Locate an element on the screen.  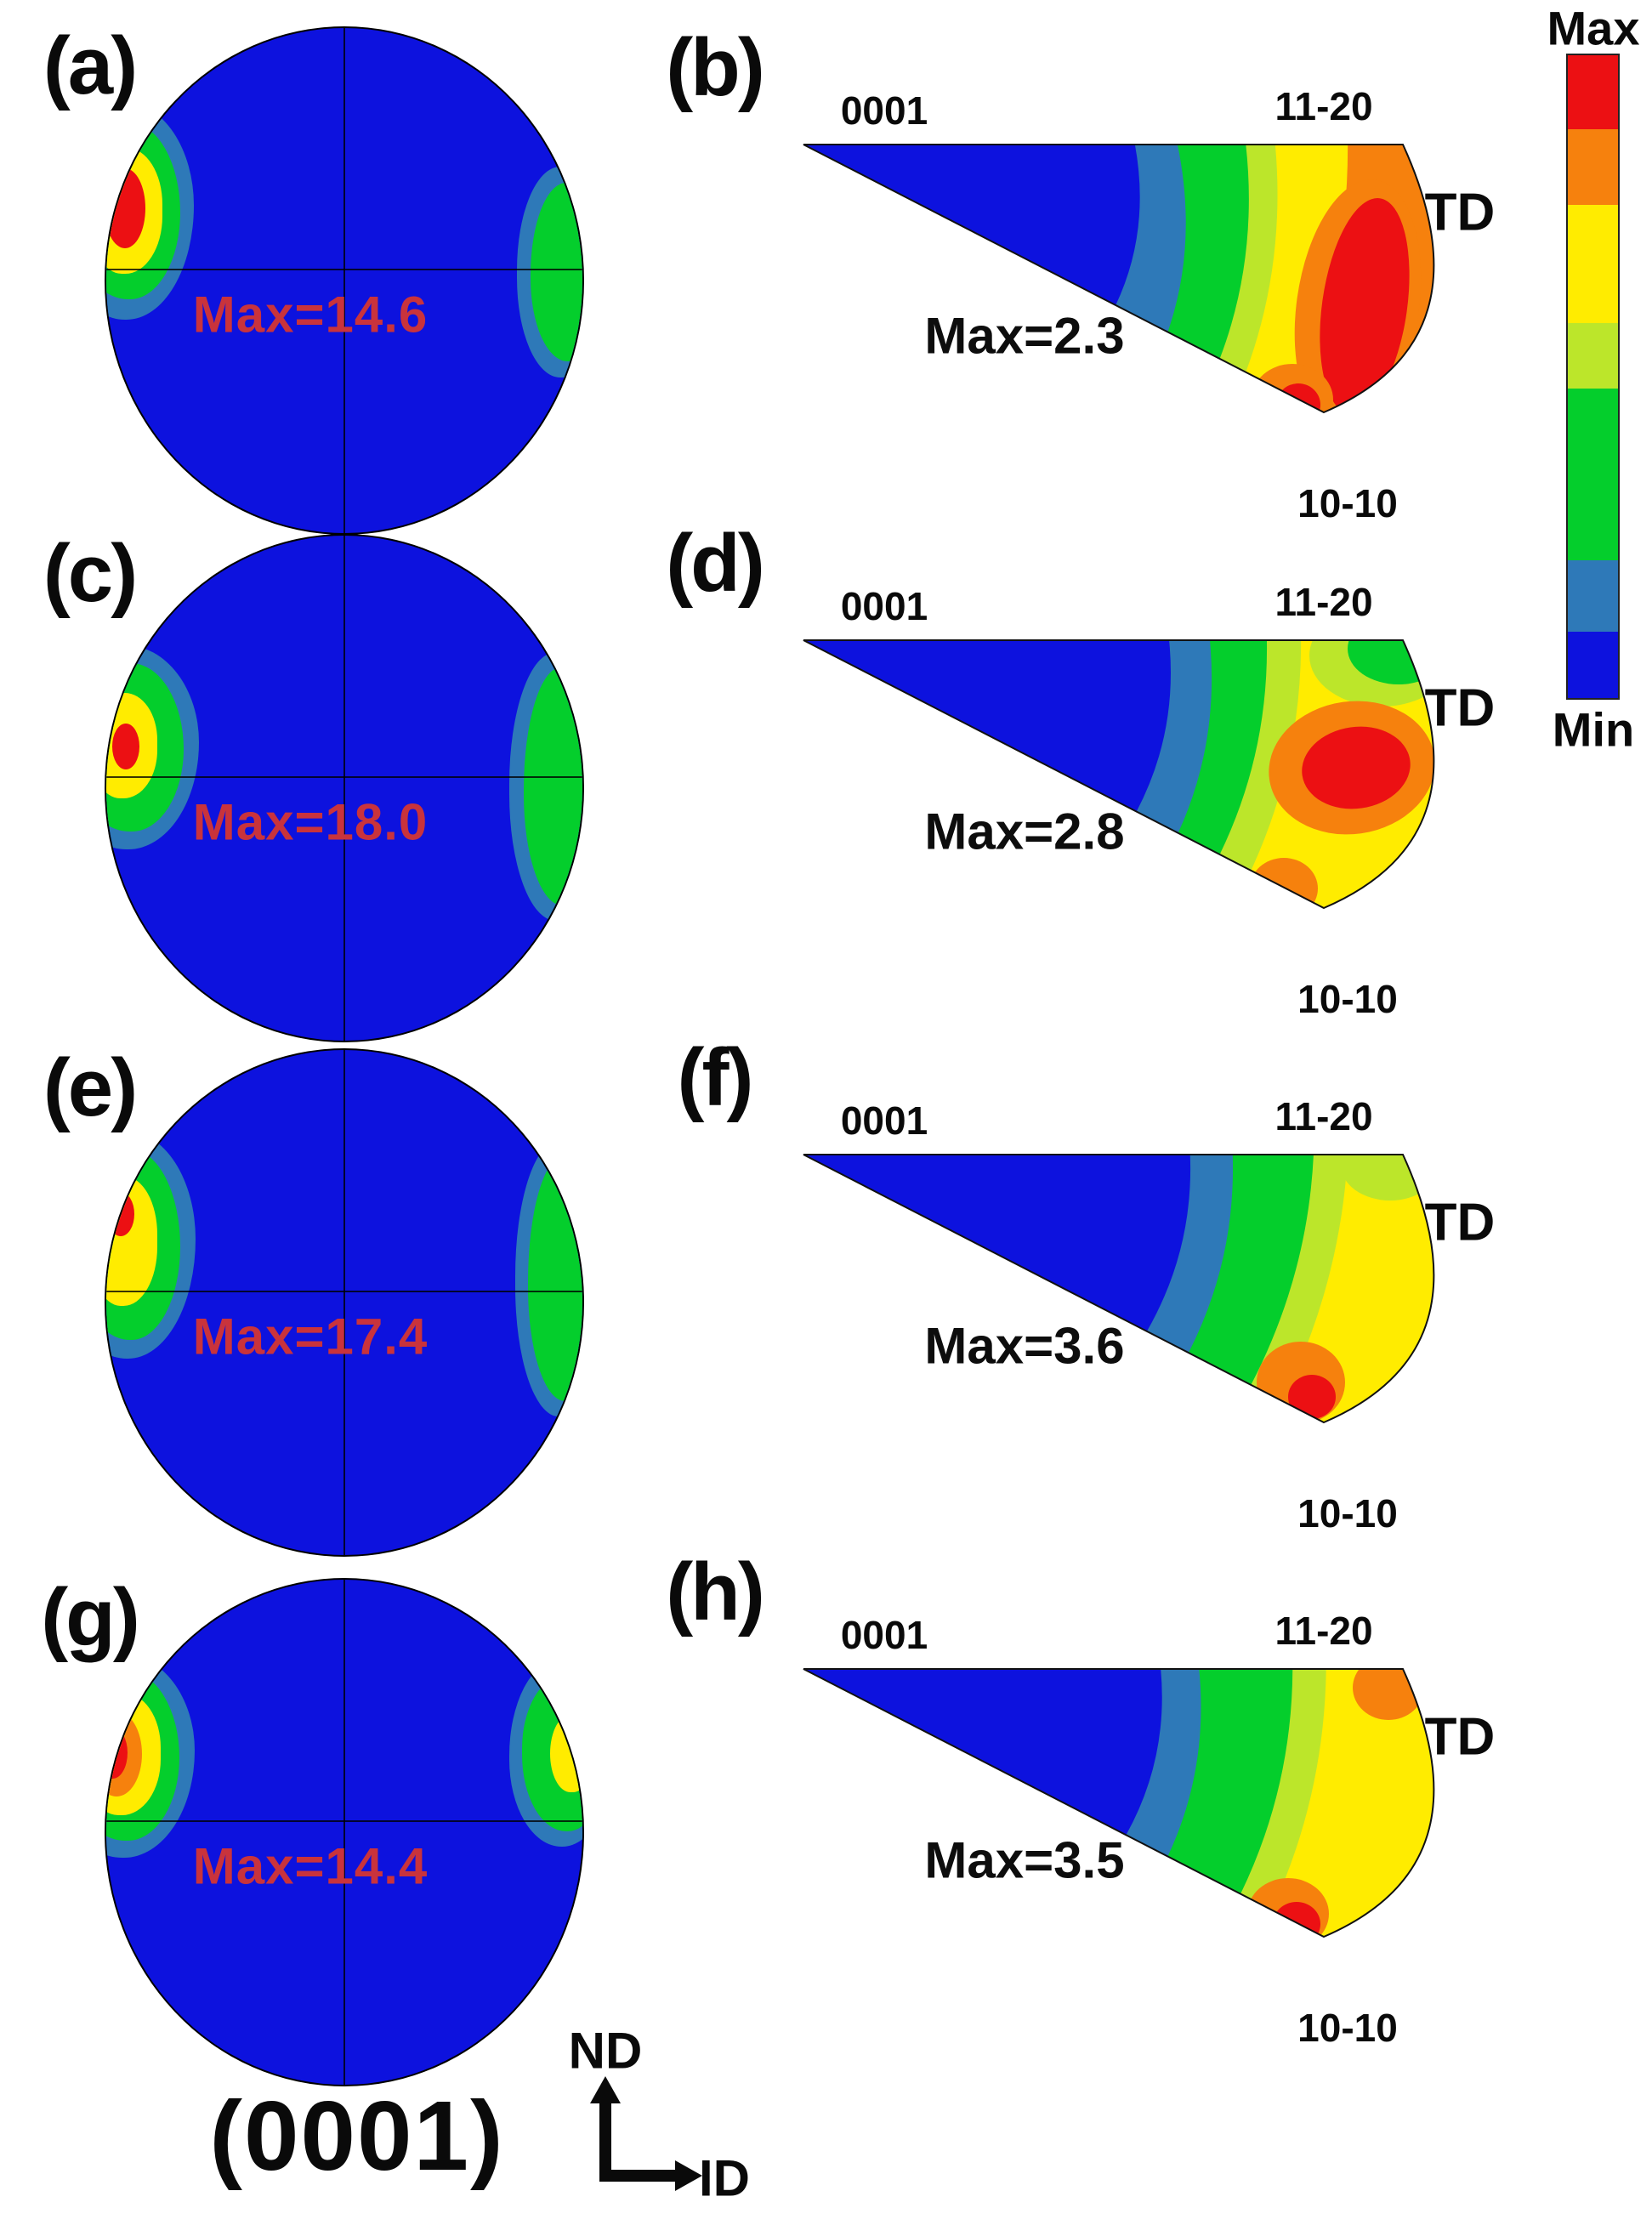
pole-figure-c: Max=18.0 is located at coordinates (344, 788).